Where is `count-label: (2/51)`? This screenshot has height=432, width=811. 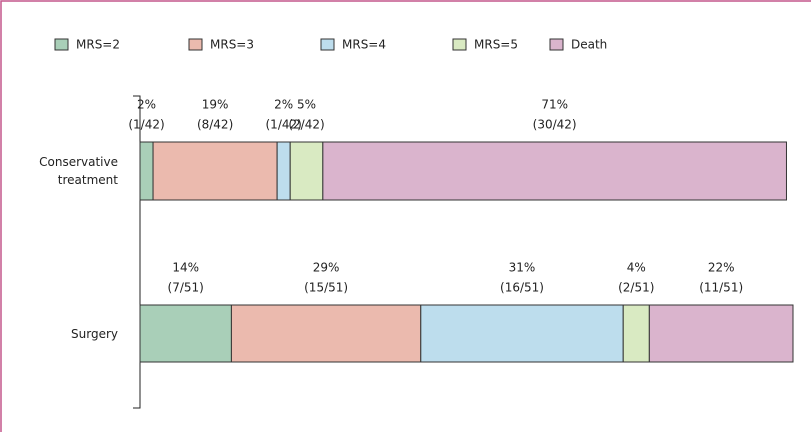
count-label: (2/51) is located at coordinates (636, 288).